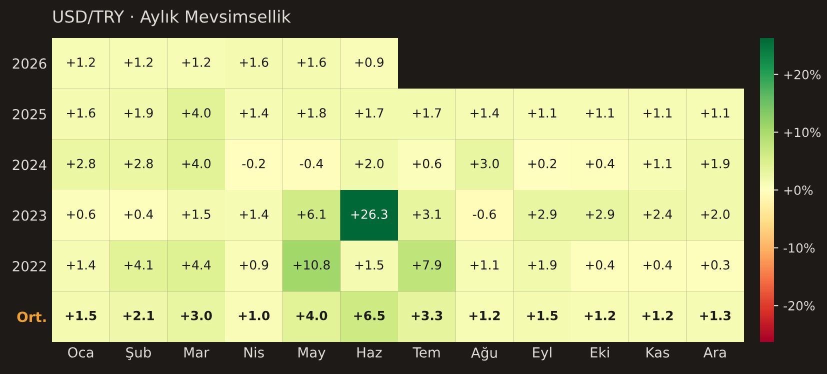  Describe the element at coordinates (427, 265) in the screenshot. I see `data-label: +7.9` at that location.